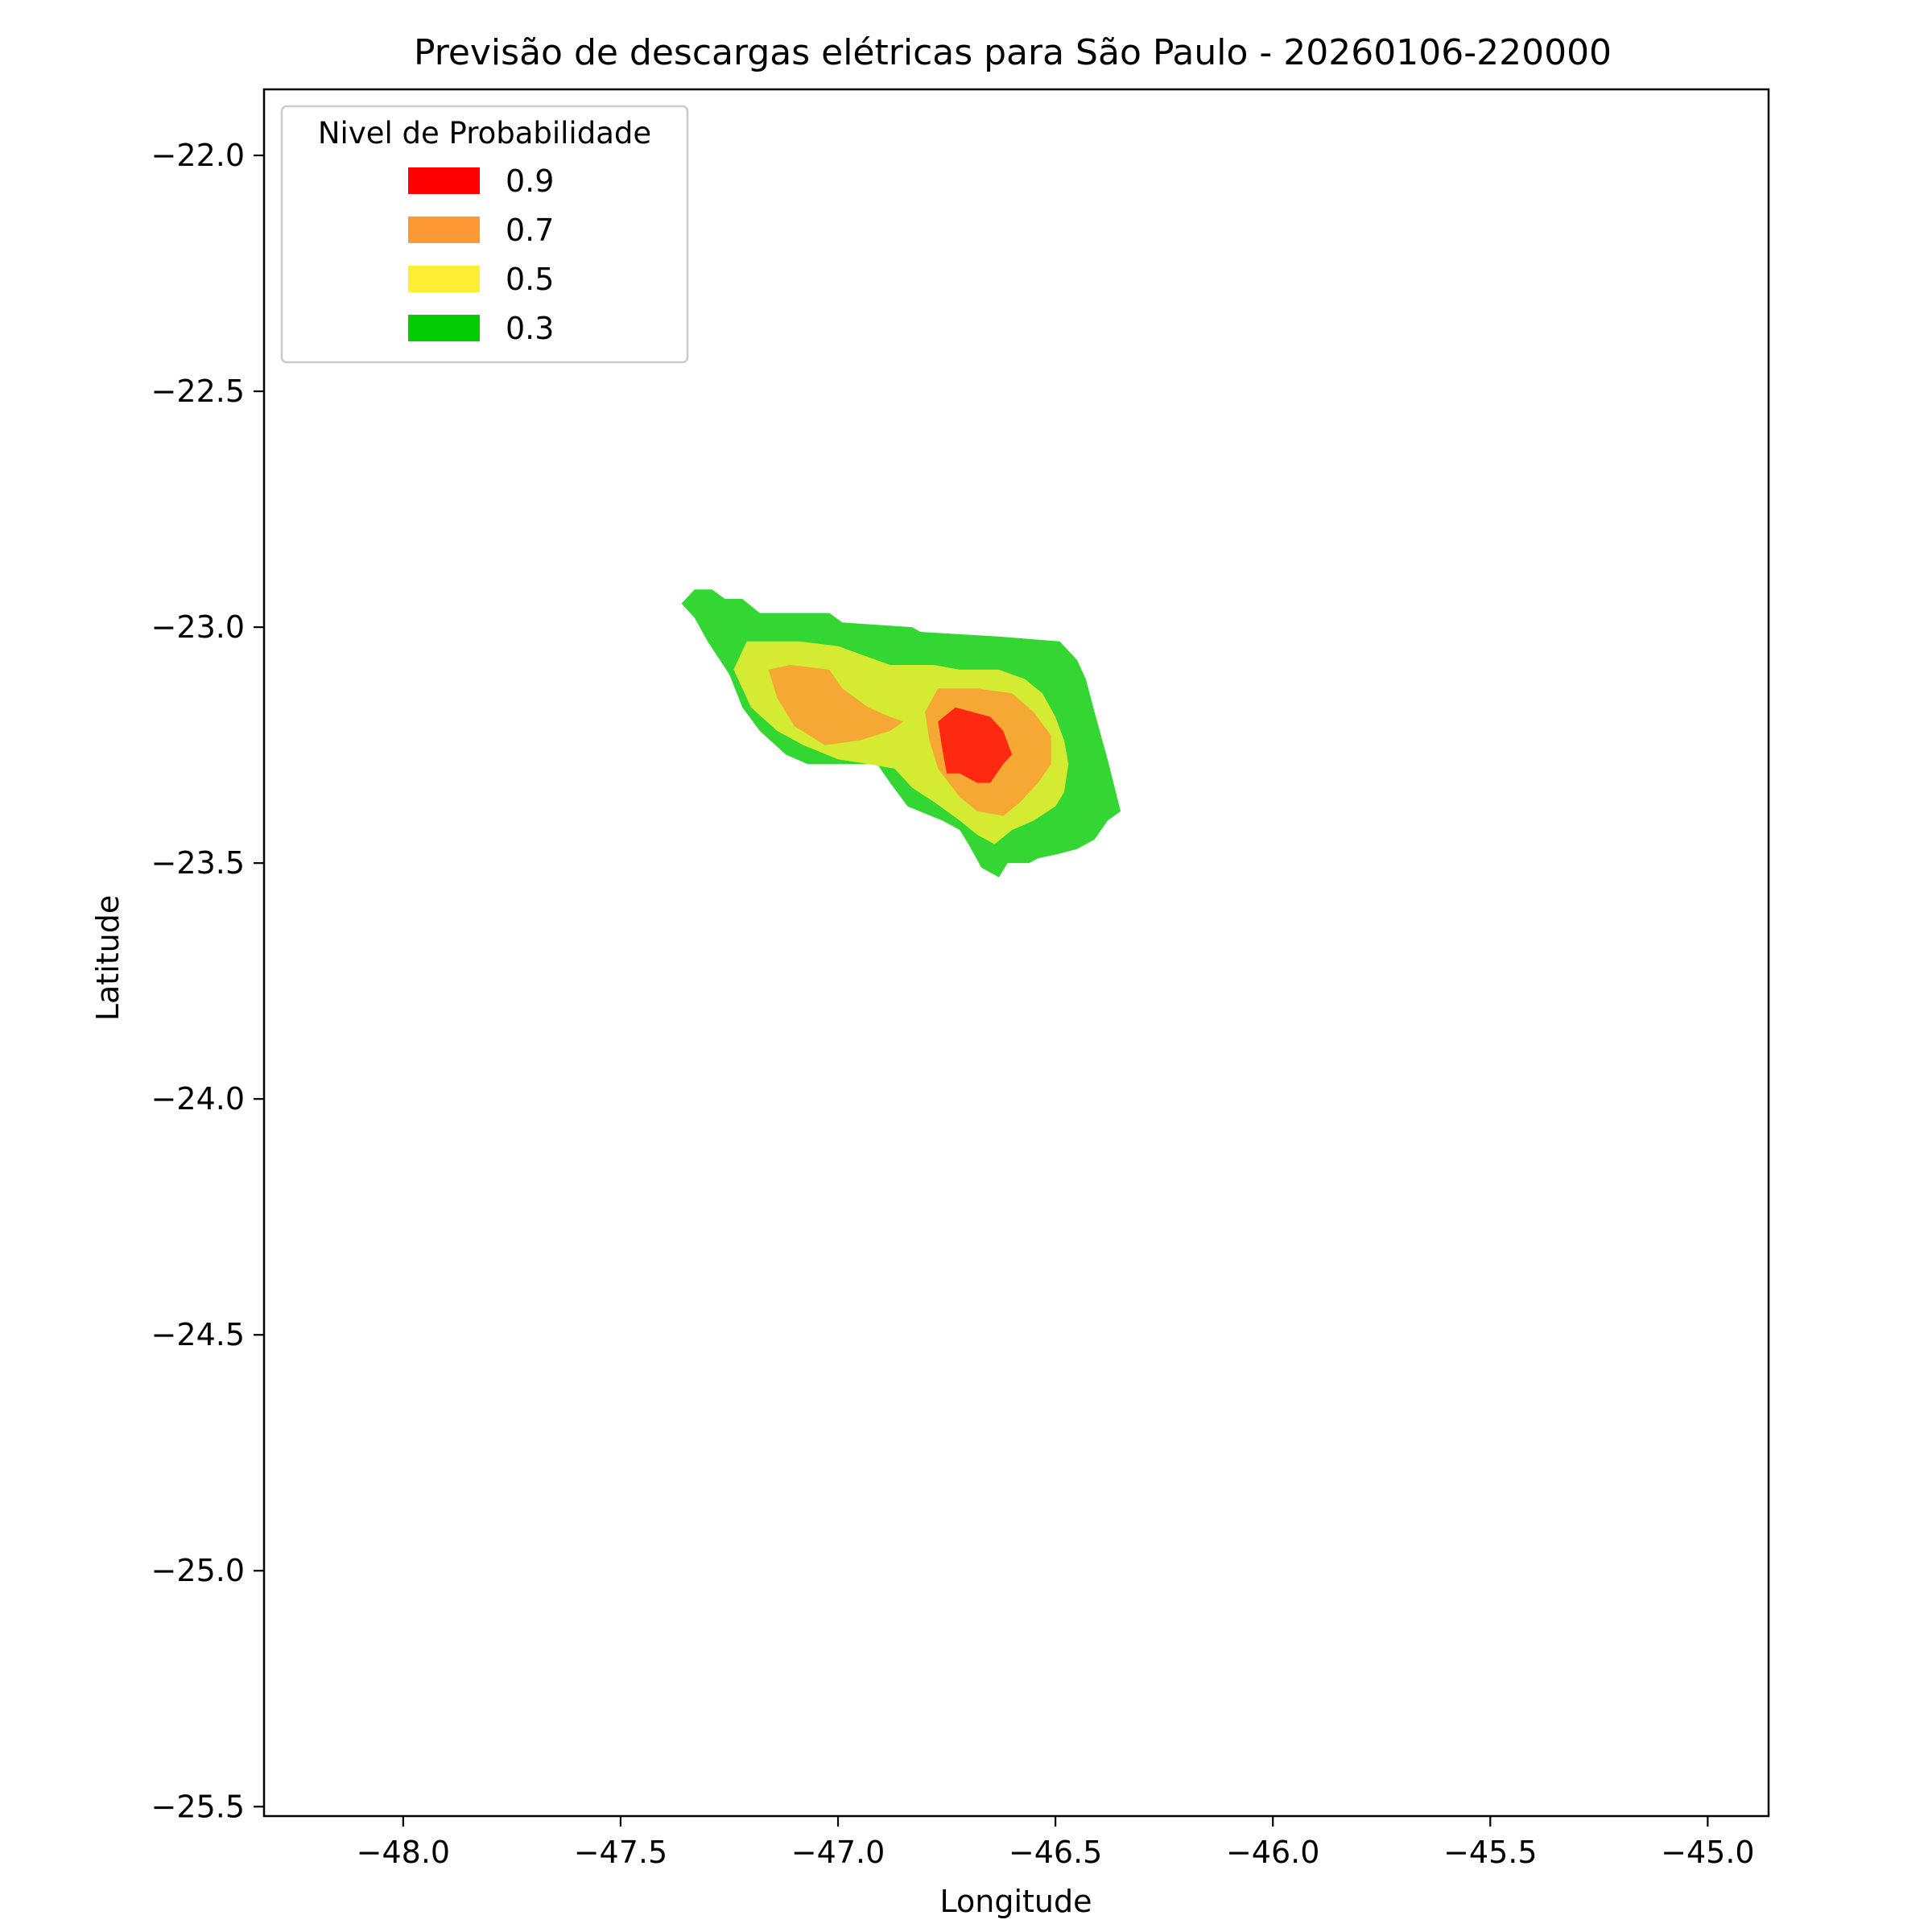  What do you see at coordinates (530, 231) in the screenshot?
I see `legend-label: 0.7` at bounding box center [530, 231].